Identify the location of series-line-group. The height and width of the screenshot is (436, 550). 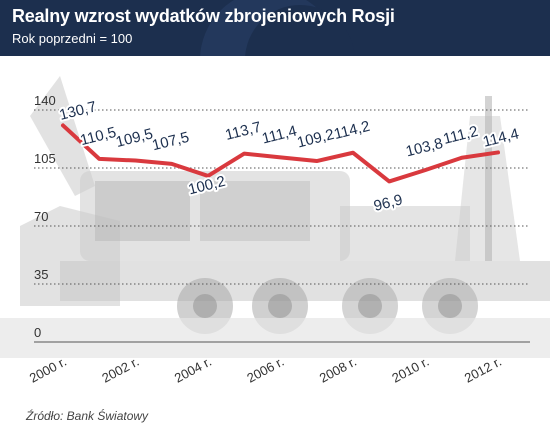
(280, 153).